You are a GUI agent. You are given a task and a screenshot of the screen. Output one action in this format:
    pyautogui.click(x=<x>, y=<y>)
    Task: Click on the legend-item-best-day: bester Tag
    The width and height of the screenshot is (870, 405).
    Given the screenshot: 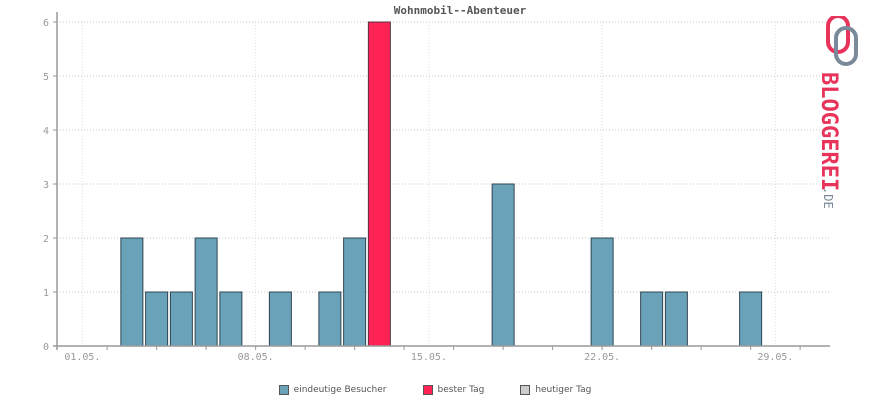 What is the action you would take?
    pyautogui.click(x=453, y=390)
    